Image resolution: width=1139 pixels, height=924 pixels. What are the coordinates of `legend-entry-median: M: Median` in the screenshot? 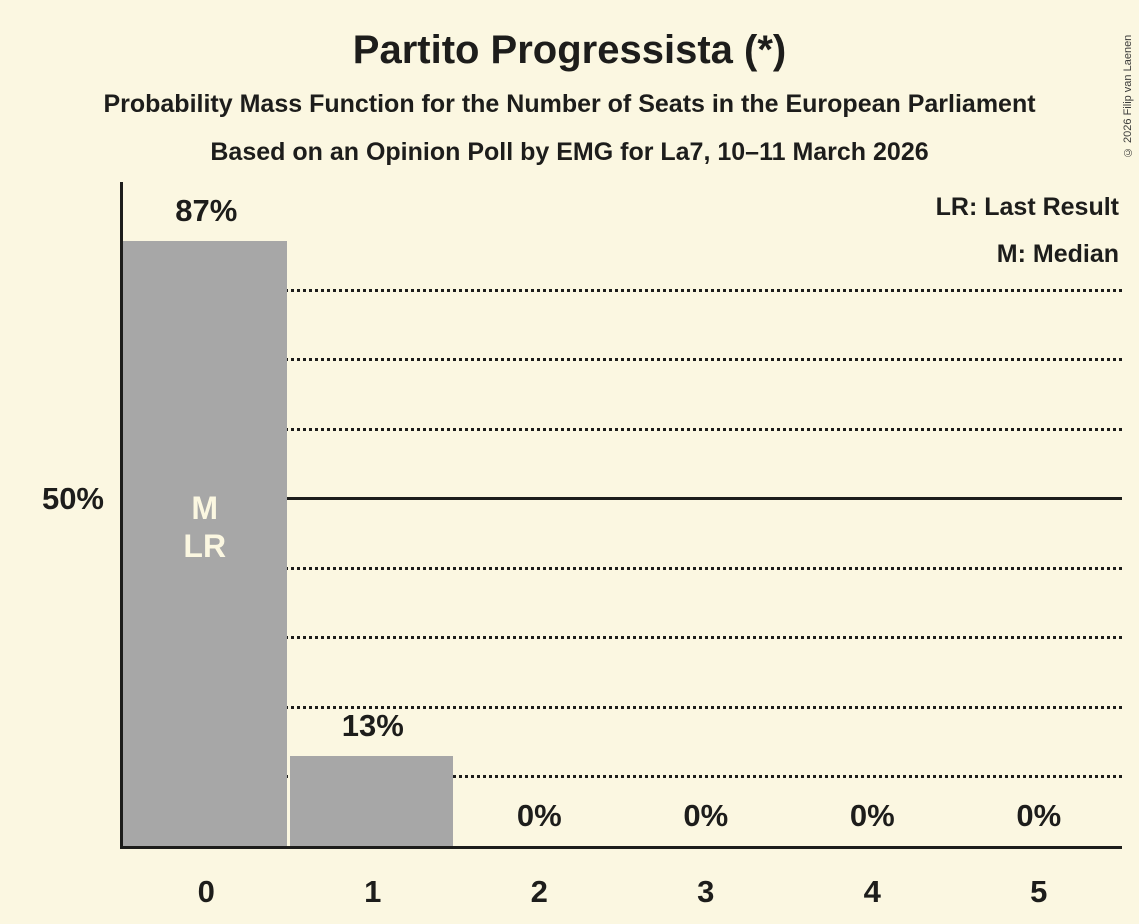 It's located at (1057, 254).